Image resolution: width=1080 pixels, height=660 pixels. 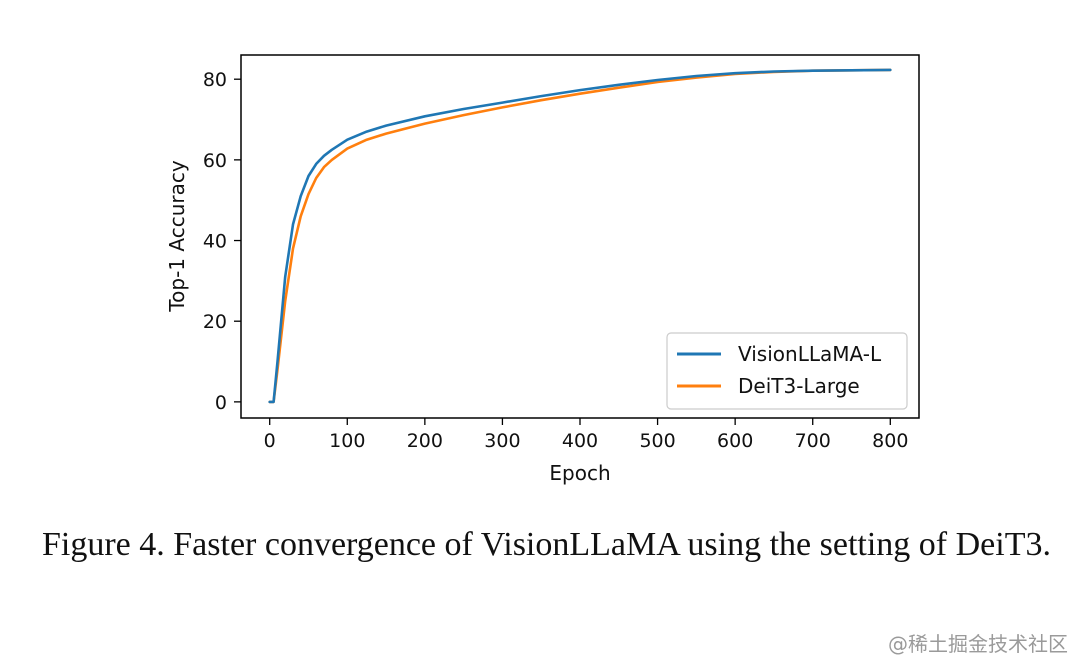 What do you see at coordinates (657, 441) in the screenshot?
I see `x-tick-label: 500` at bounding box center [657, 441].